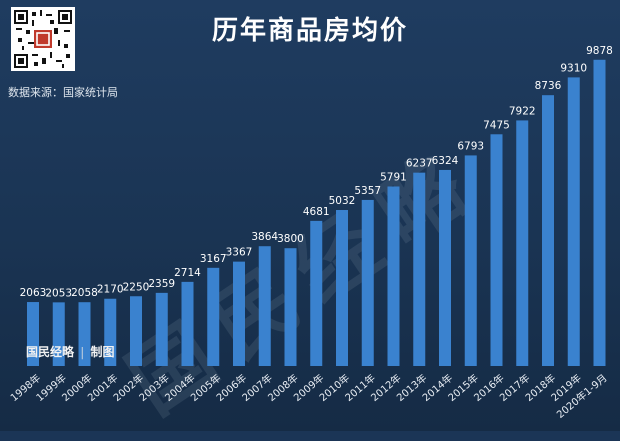  I want to click on qr-code, so click(43, 39).